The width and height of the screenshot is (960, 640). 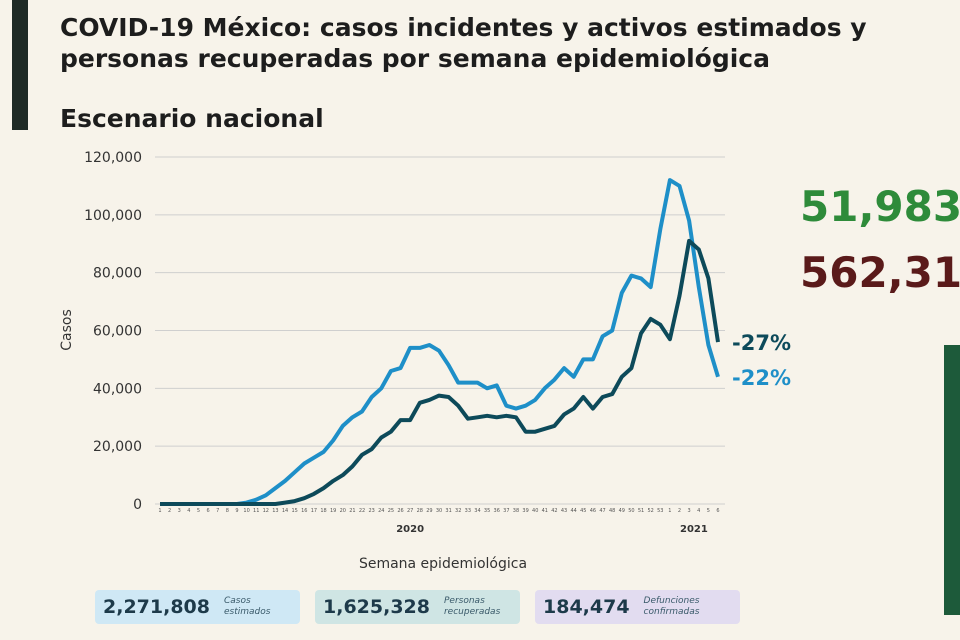 I want to click on x-tick-label: 8, so click(x=227, y=511).